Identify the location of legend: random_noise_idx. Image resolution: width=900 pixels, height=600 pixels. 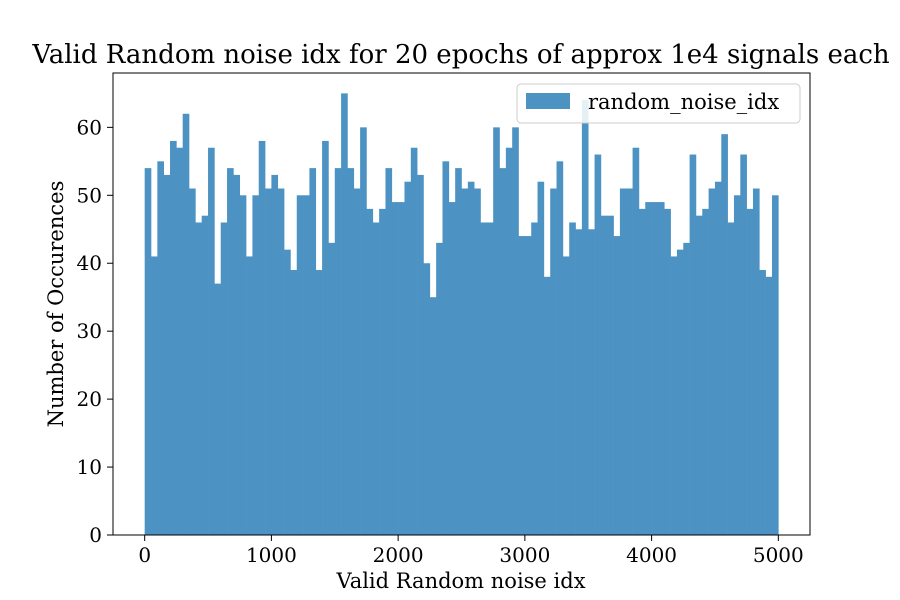
(658, 103).